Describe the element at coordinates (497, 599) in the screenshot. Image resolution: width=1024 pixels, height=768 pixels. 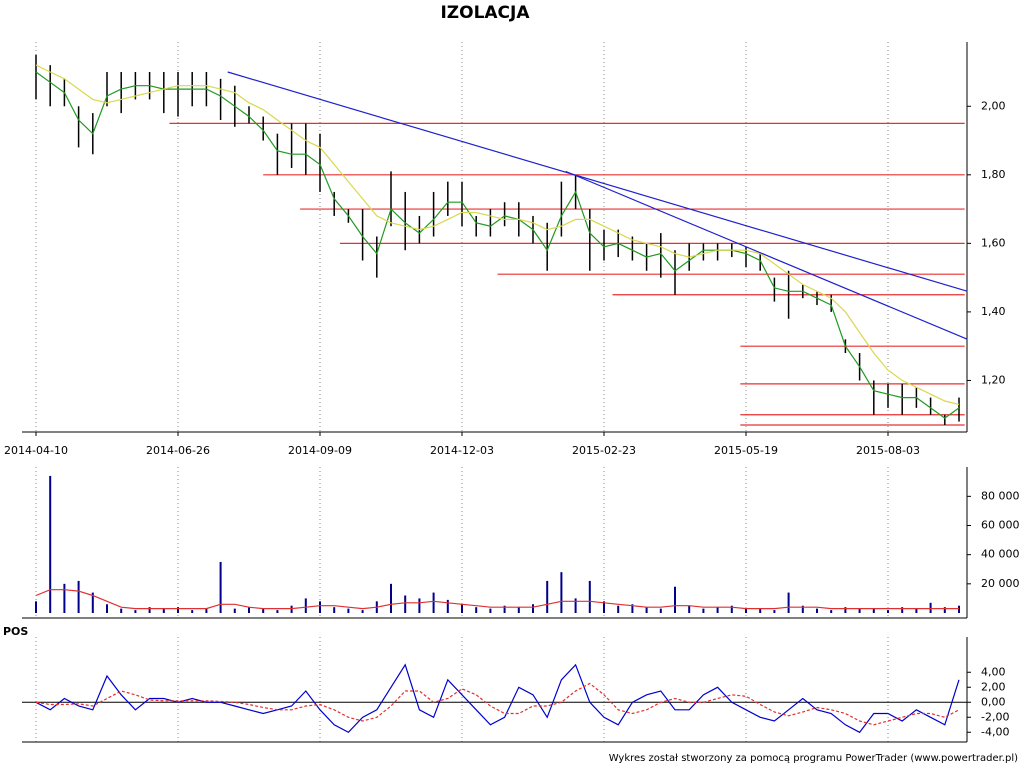
I see `average-line` at that location.